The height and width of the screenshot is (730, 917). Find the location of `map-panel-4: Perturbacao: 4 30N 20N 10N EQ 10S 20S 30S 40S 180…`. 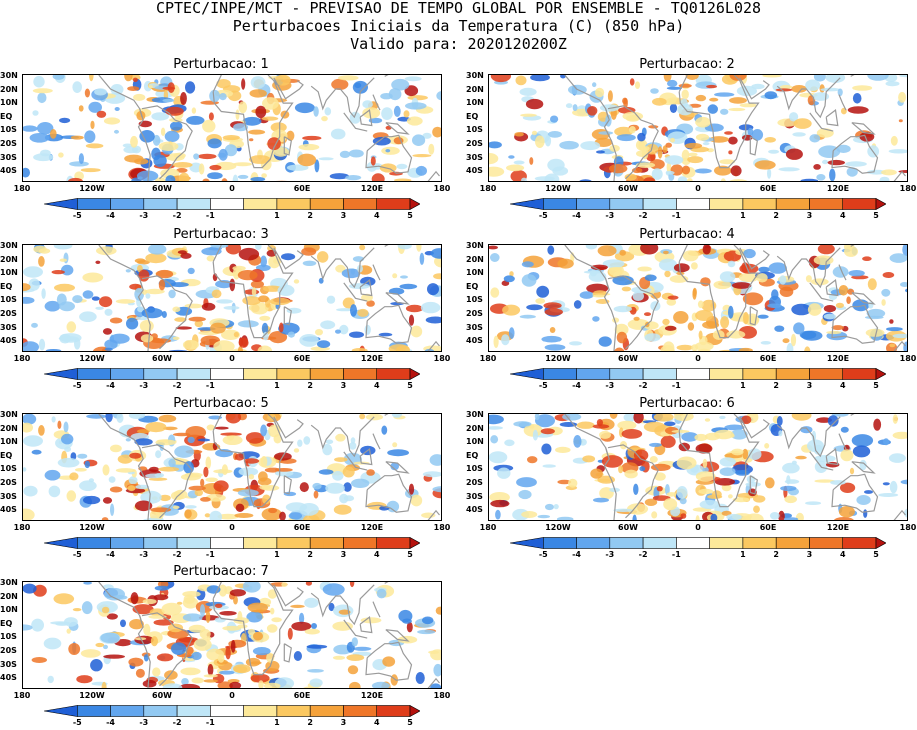

map-panel-4: Perturbacao: 4 30N 20N 10N EQ 10S 20S 30S 40S 180… is located at coordinates (691, 310).